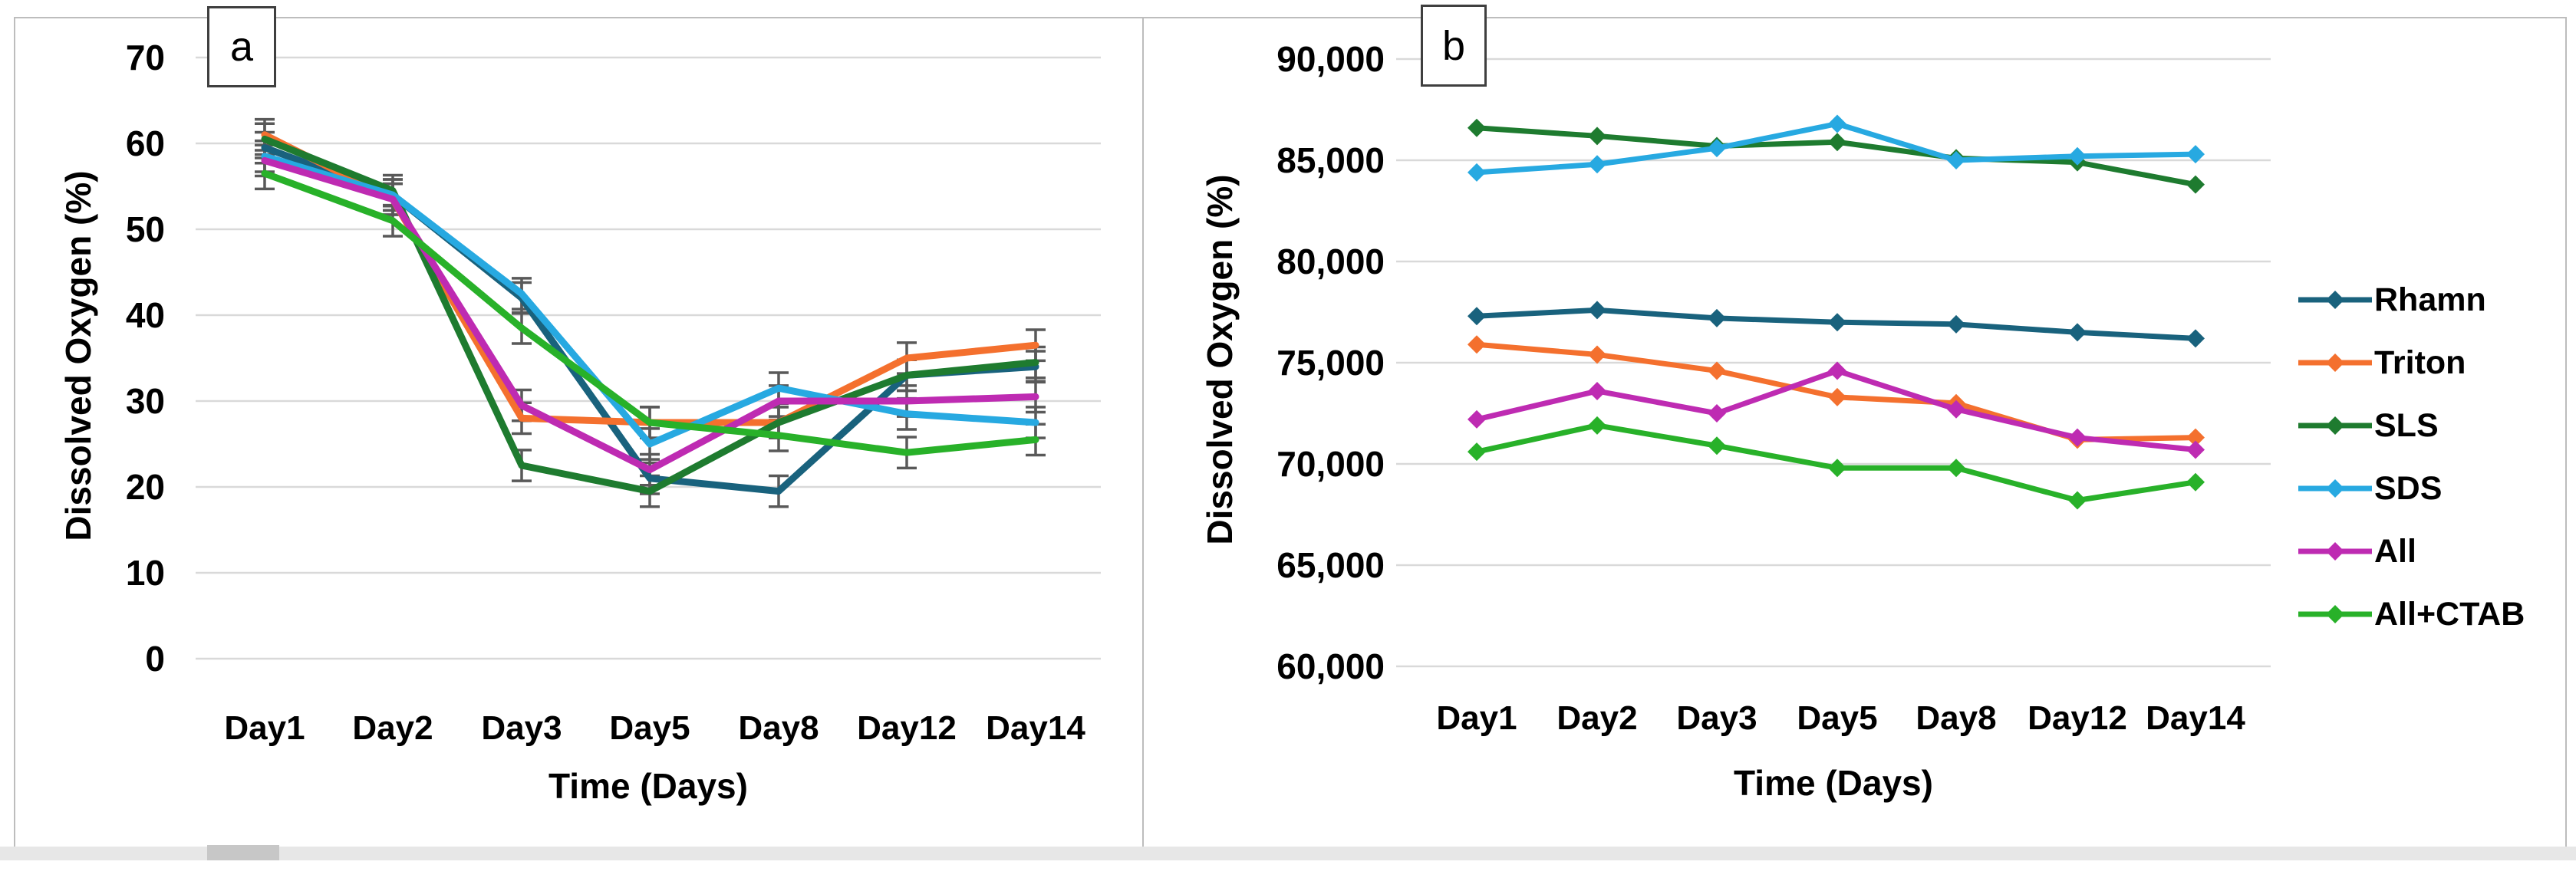  I want to click on panel-b-letter: b, so click(1453, 45).